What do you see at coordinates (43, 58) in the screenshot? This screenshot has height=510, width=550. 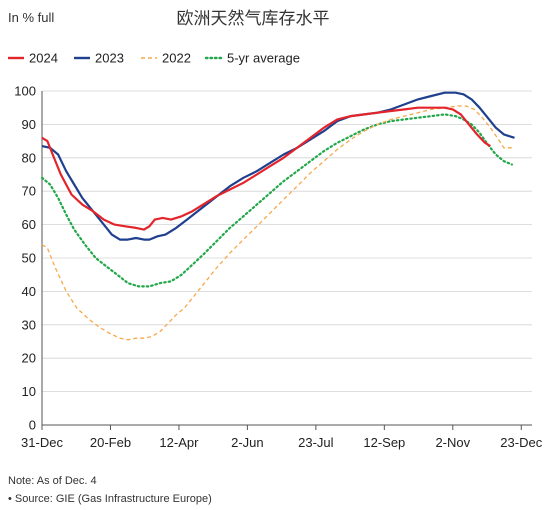 I see `legend-label: 2024` at bounding box center [43, 58].